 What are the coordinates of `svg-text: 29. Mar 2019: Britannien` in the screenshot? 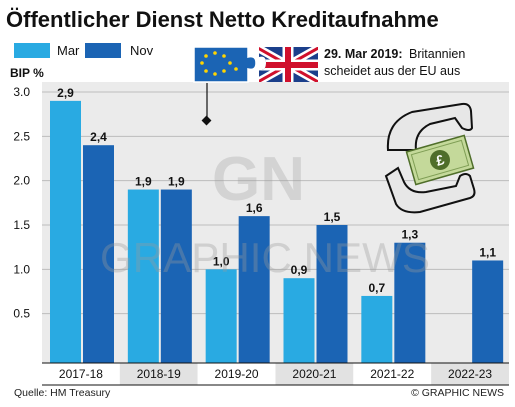 It's located at (394, 54).